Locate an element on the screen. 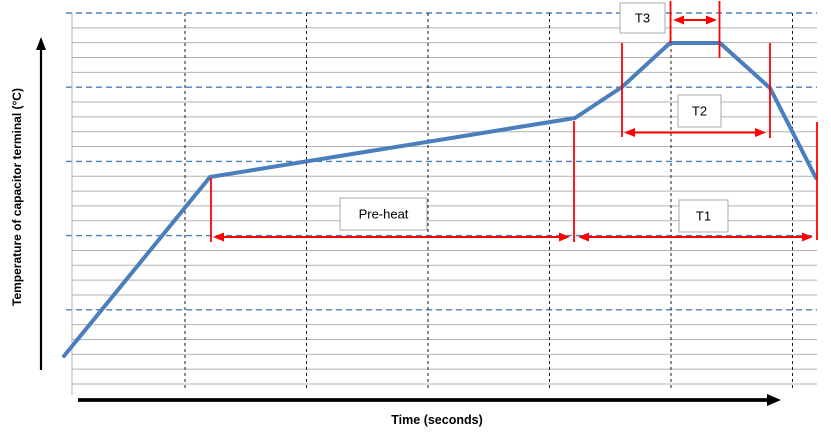 This screenshot has height=438, width=831. pre-heat-label-box is located at coordinates (383, 214).